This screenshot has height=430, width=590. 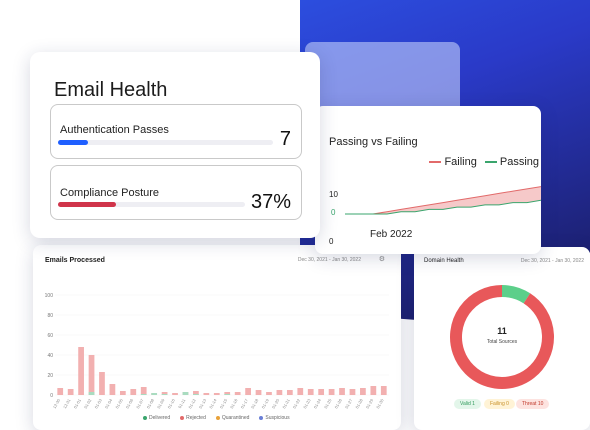 I want to click on x-tick-label: 01-08, so click(x=151, y=403).